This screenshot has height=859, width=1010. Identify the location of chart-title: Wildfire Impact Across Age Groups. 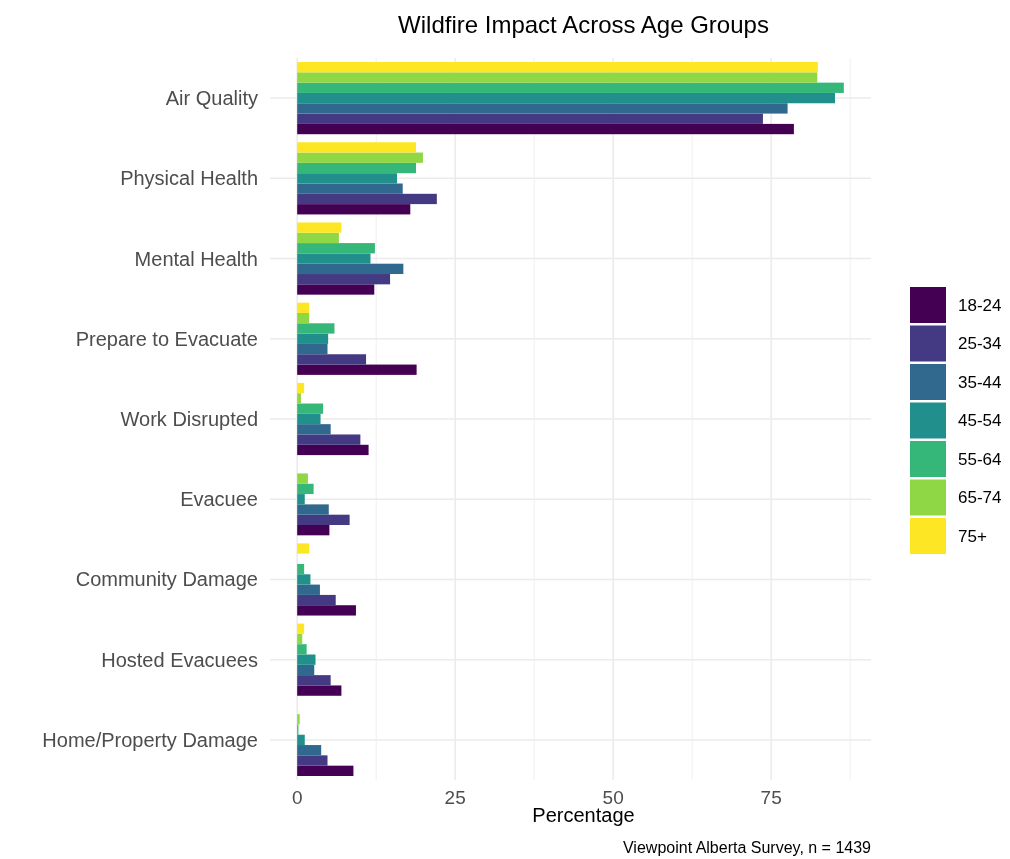
(583, 24).